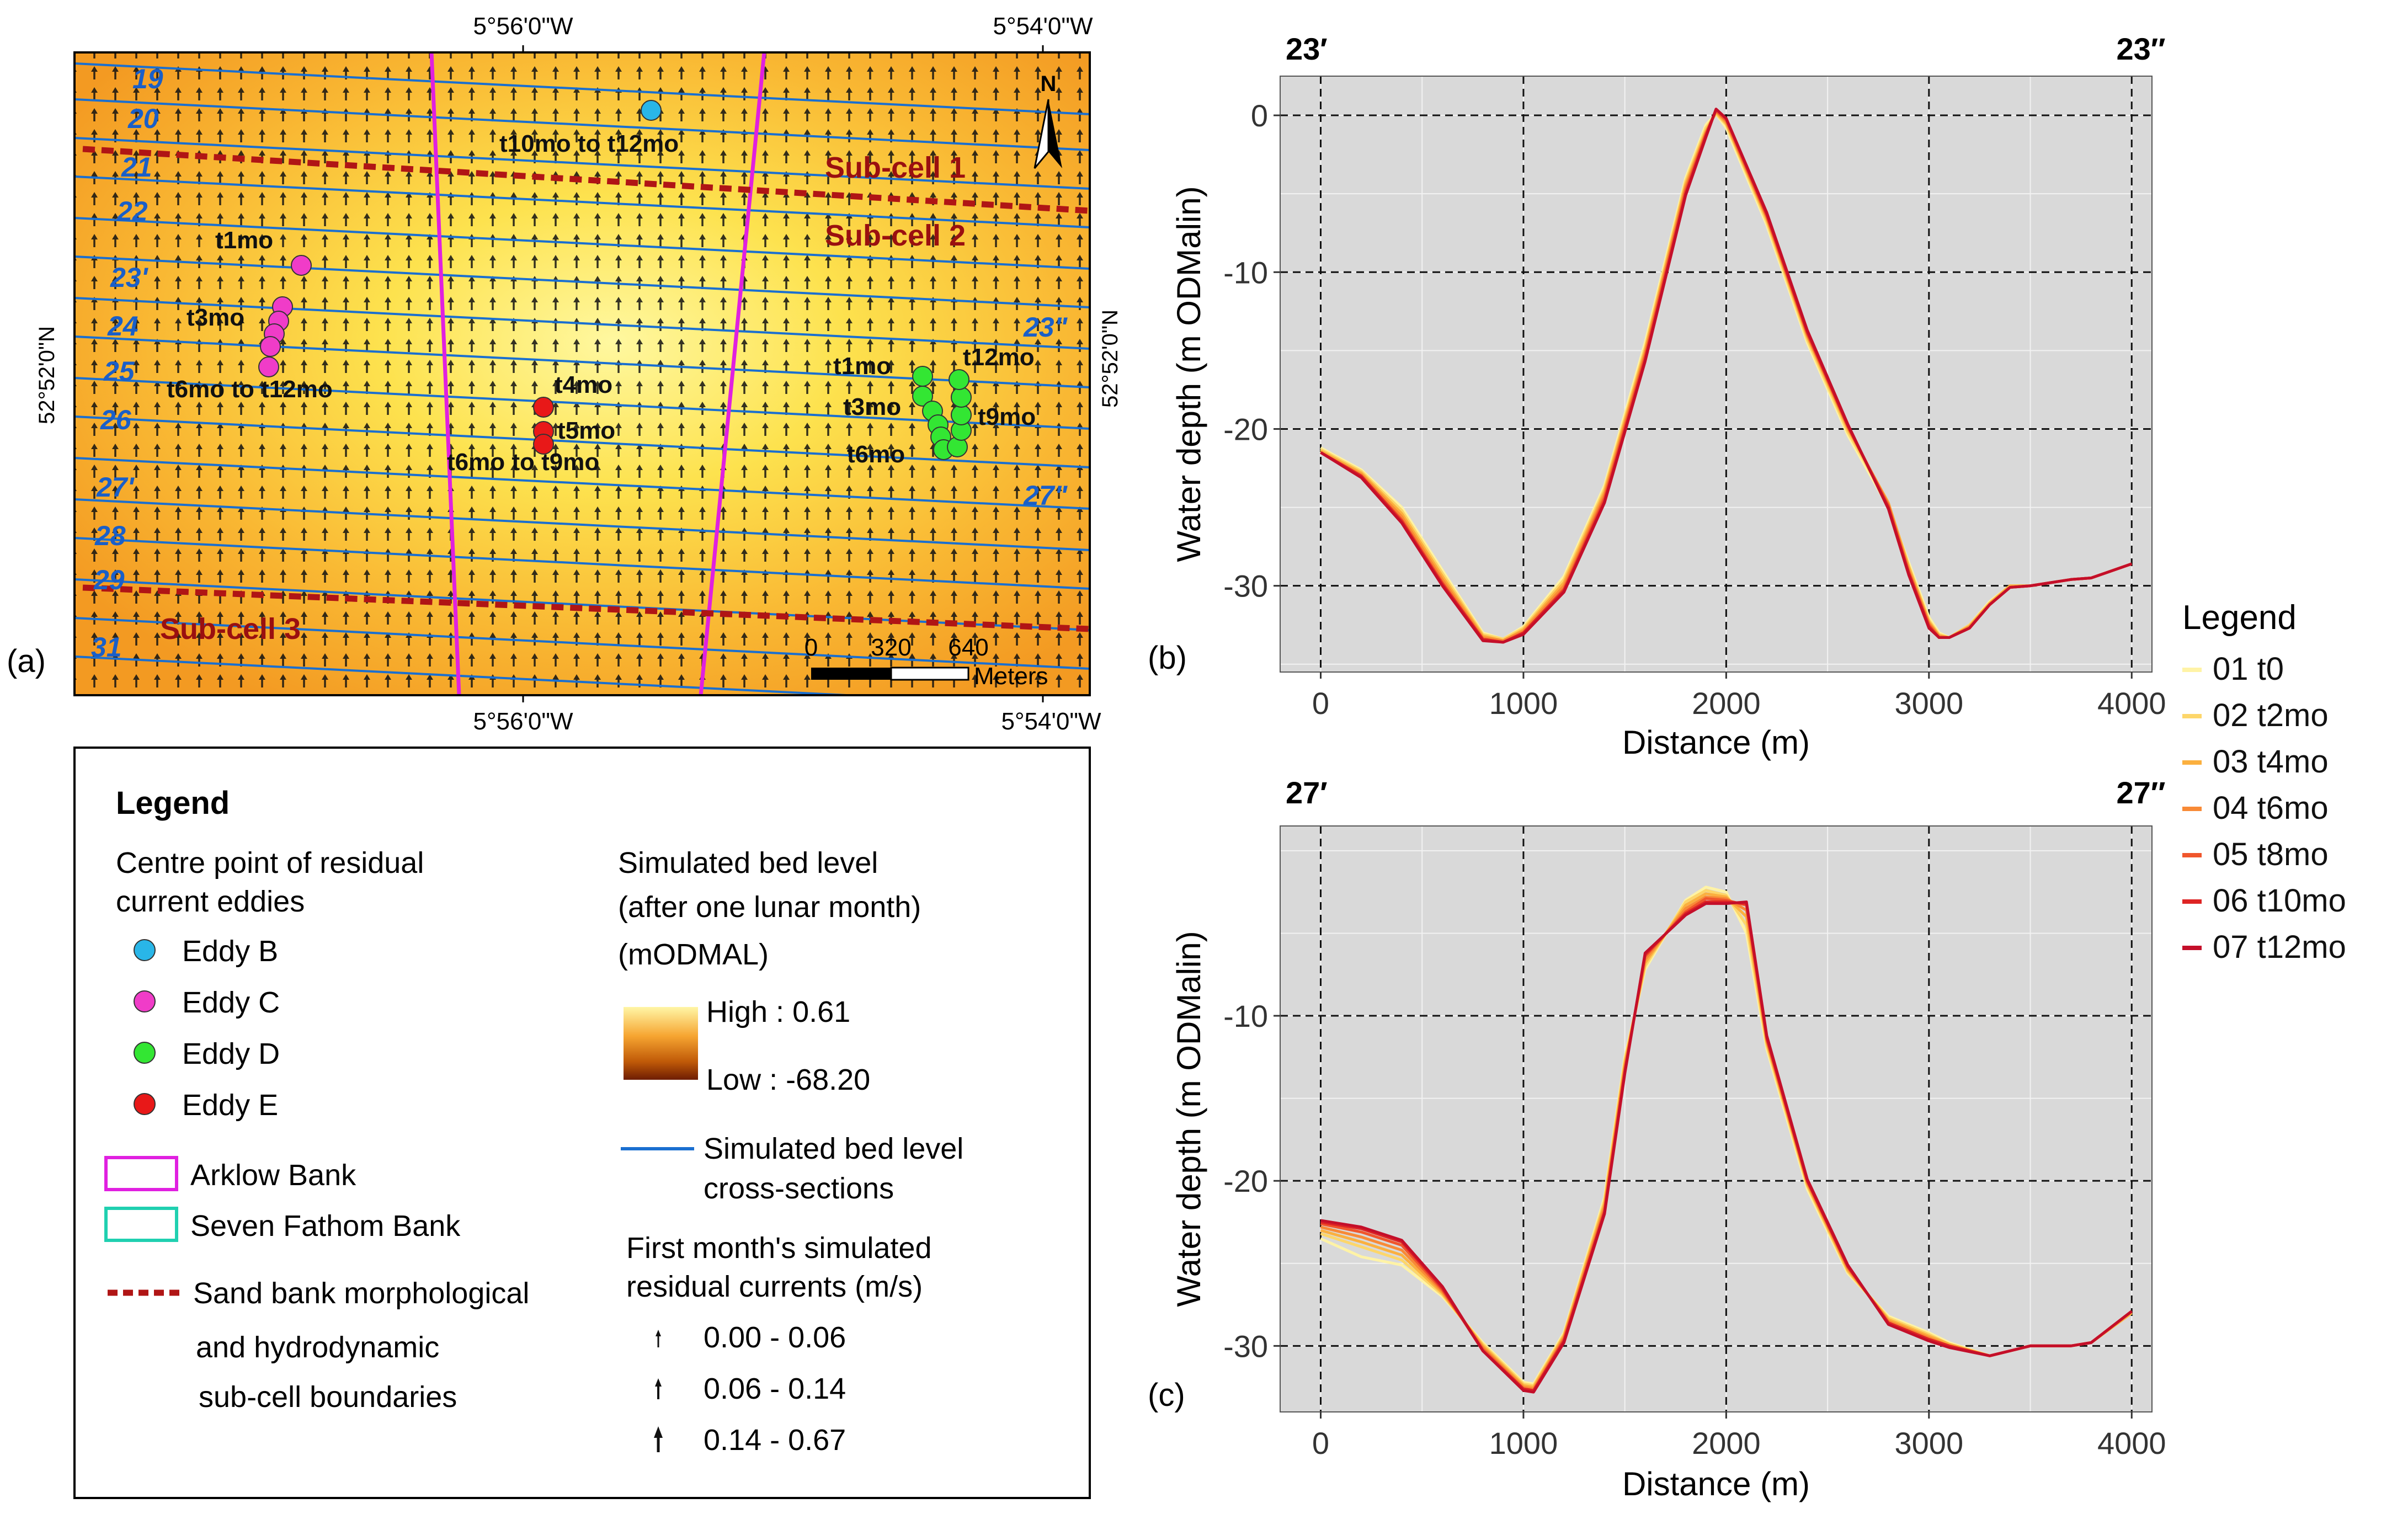 The image size is (2408, 1514). What do you see at coordinates (927, 662) in the screenshot?
I see `scale-bar: 0 320 640 Meters` at bounding box center [927, 662].